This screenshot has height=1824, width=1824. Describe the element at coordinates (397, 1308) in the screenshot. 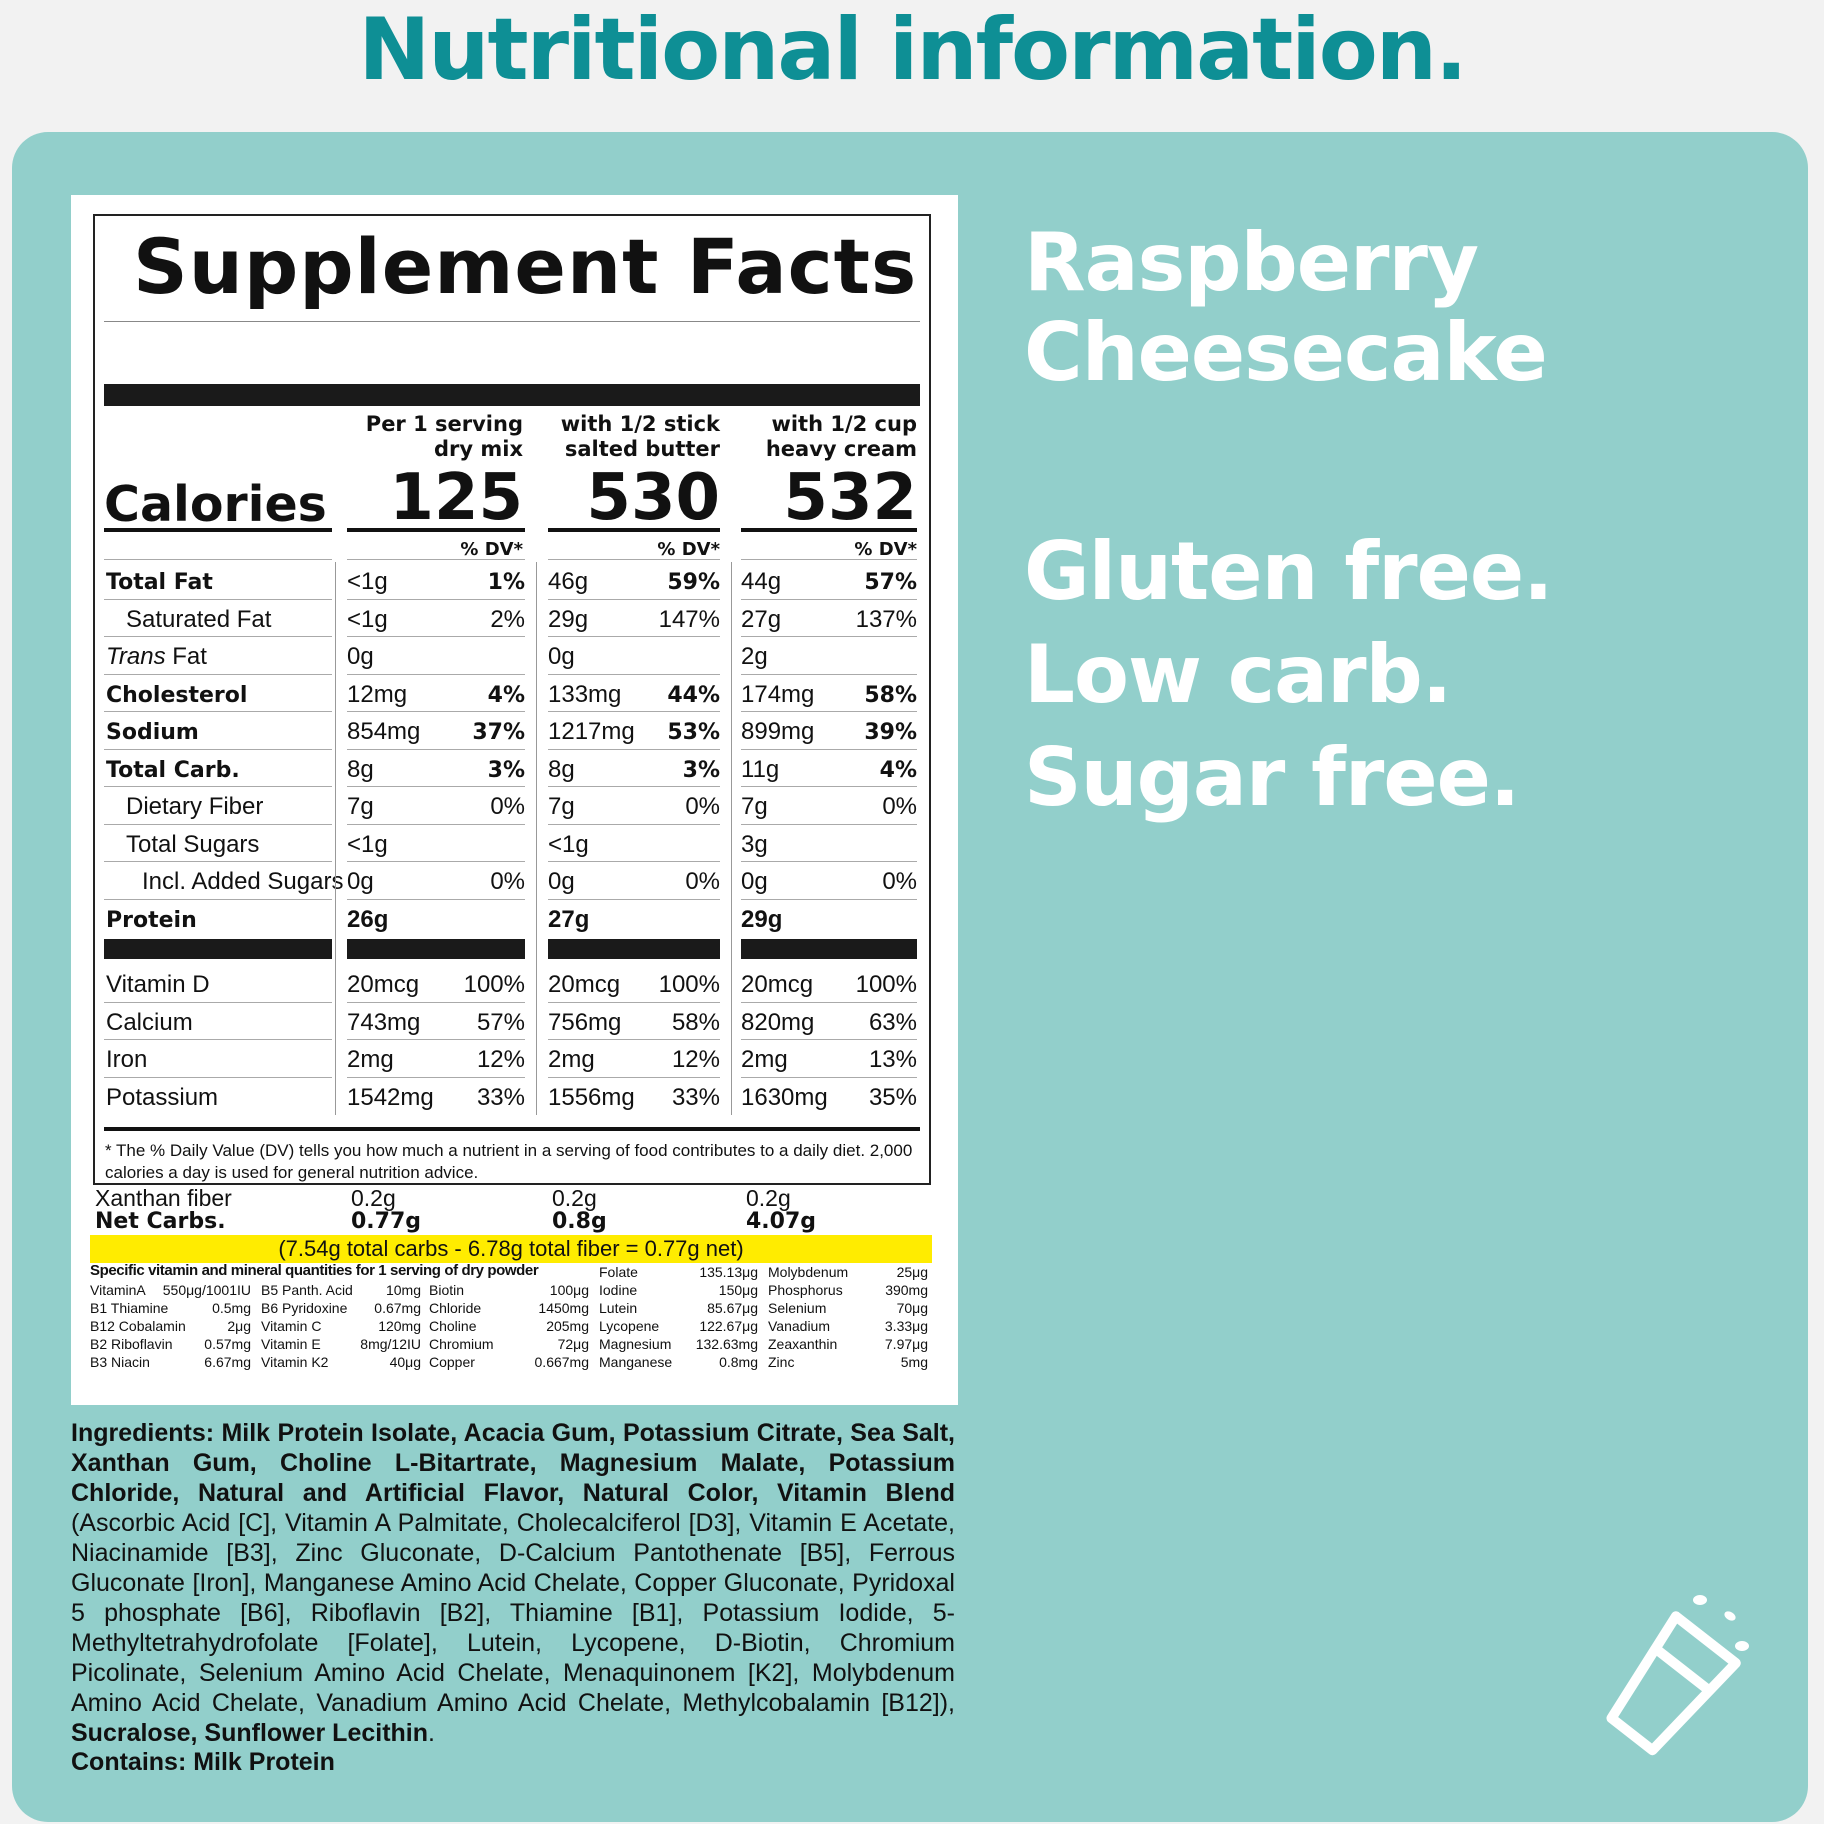

I see `nutrient-quantity: 0.67mg` at that location.